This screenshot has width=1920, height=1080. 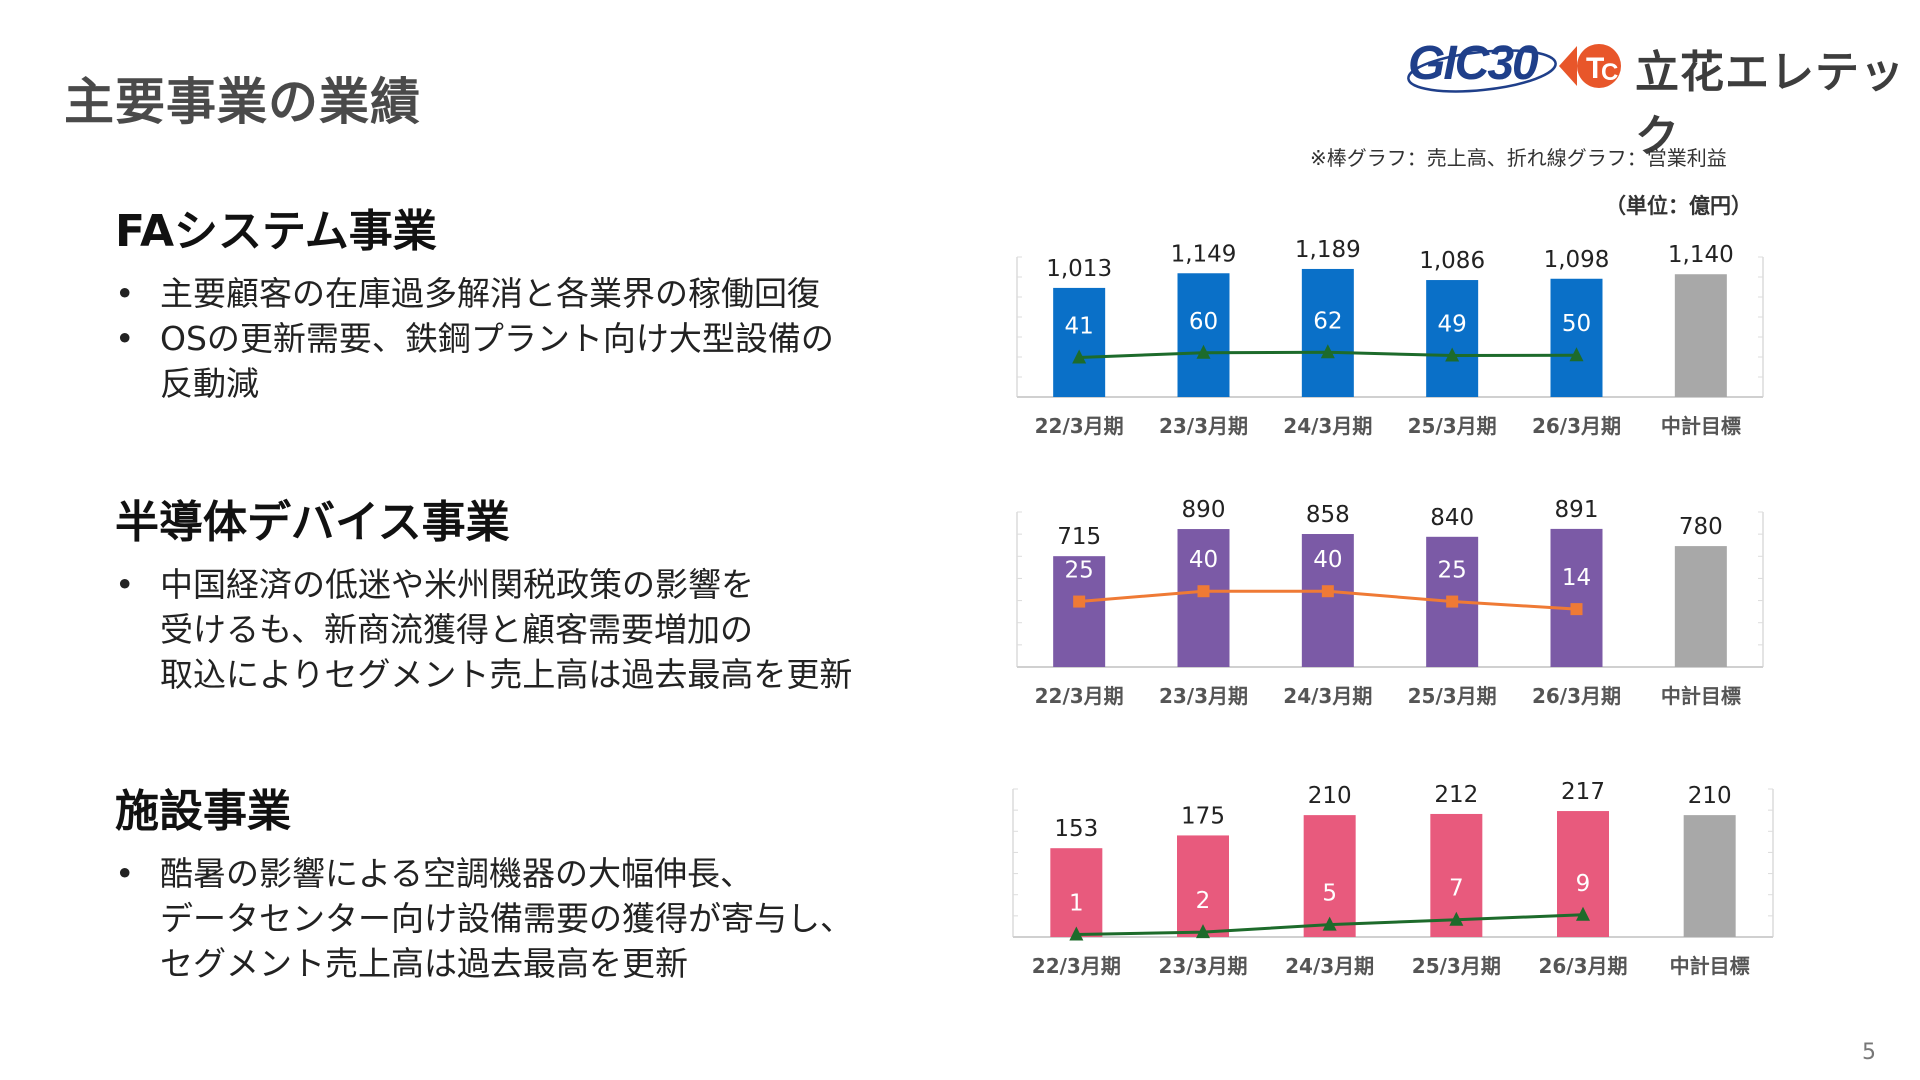 What do you see at coordinates (1577, 510) in the screenshot?
I see `bar-value-label: 891` at bounding box center [1577, 510].